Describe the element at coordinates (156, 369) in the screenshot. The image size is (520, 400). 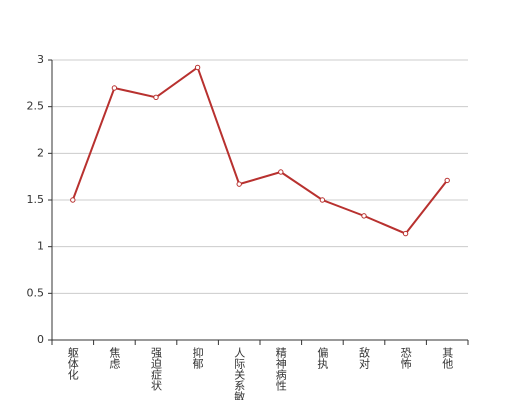
I see `x-tick-label: 强迫症状` at that location.